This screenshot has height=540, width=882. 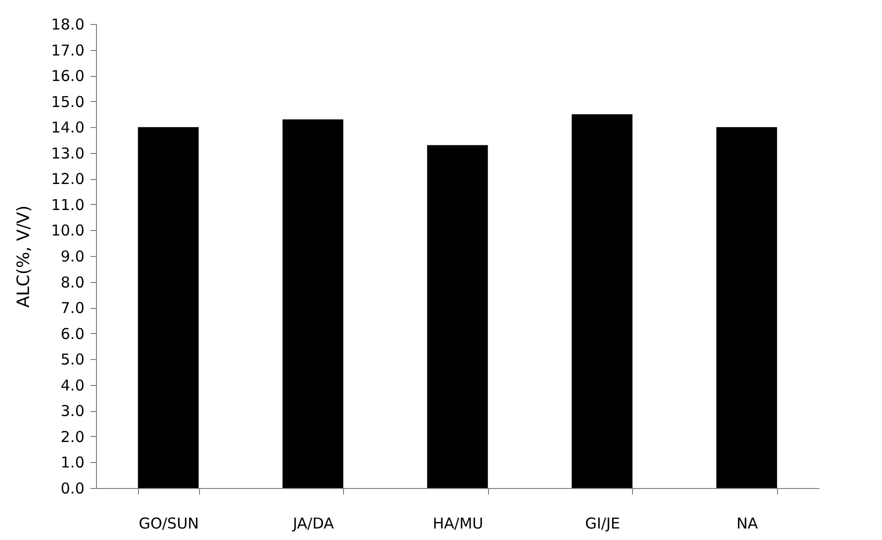 What do you see at coordinates (67, 101) in the screenshot?
I see `y-tick-label: 15.0` at bounding box center [67, 101].